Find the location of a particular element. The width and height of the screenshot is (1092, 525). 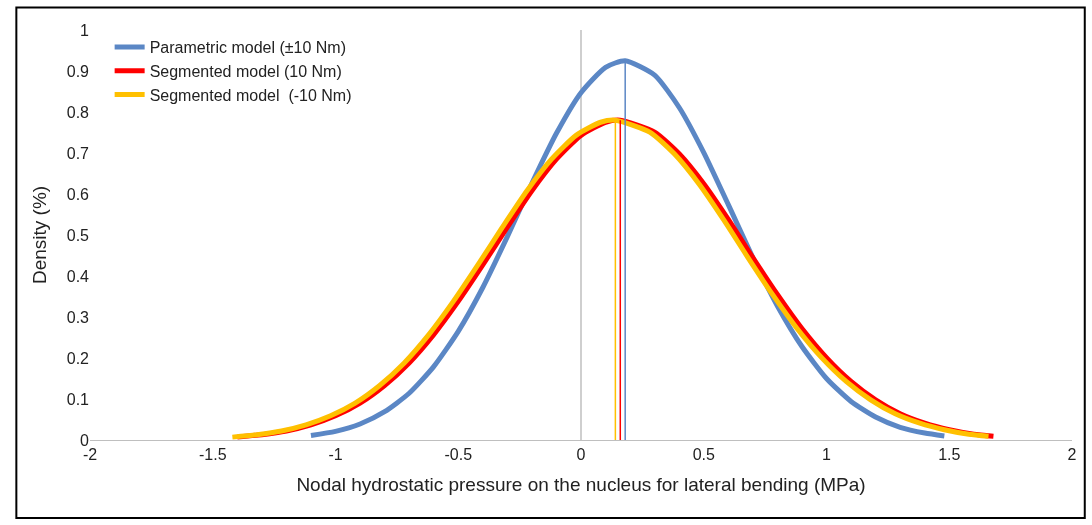

y-tick-label: 0.8 is located at coordinates (78, 112).